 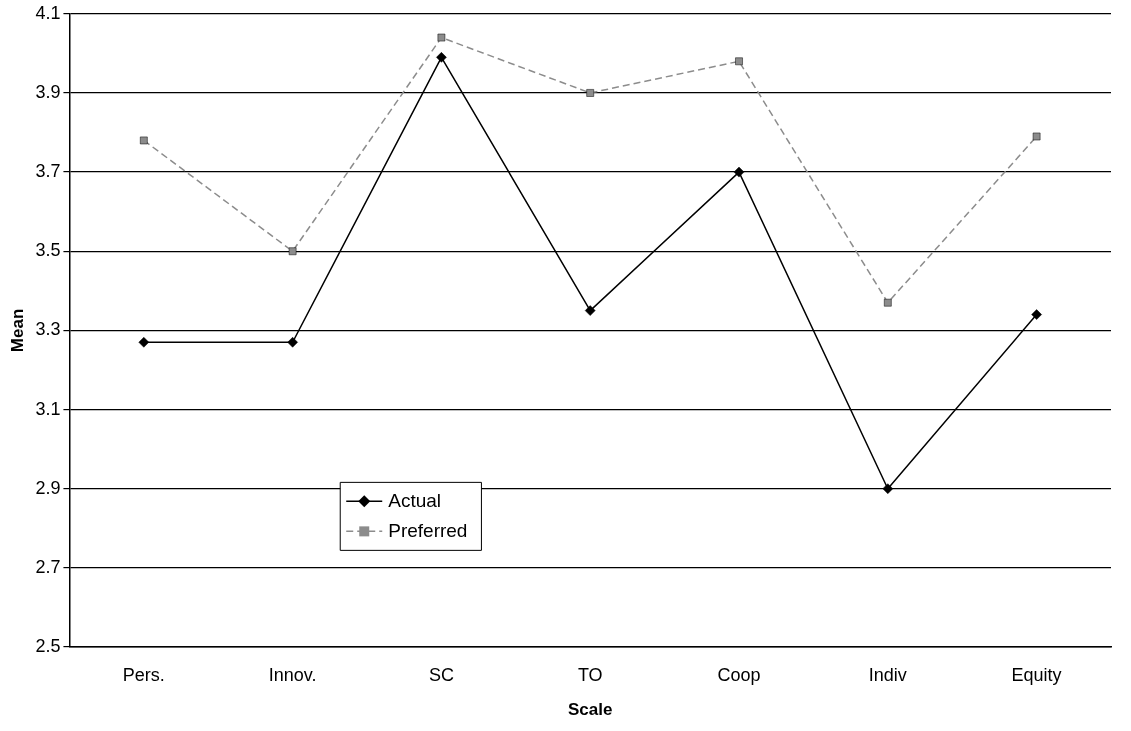 I want to click on legend-label: Preferred, so click(x=428, y=530).